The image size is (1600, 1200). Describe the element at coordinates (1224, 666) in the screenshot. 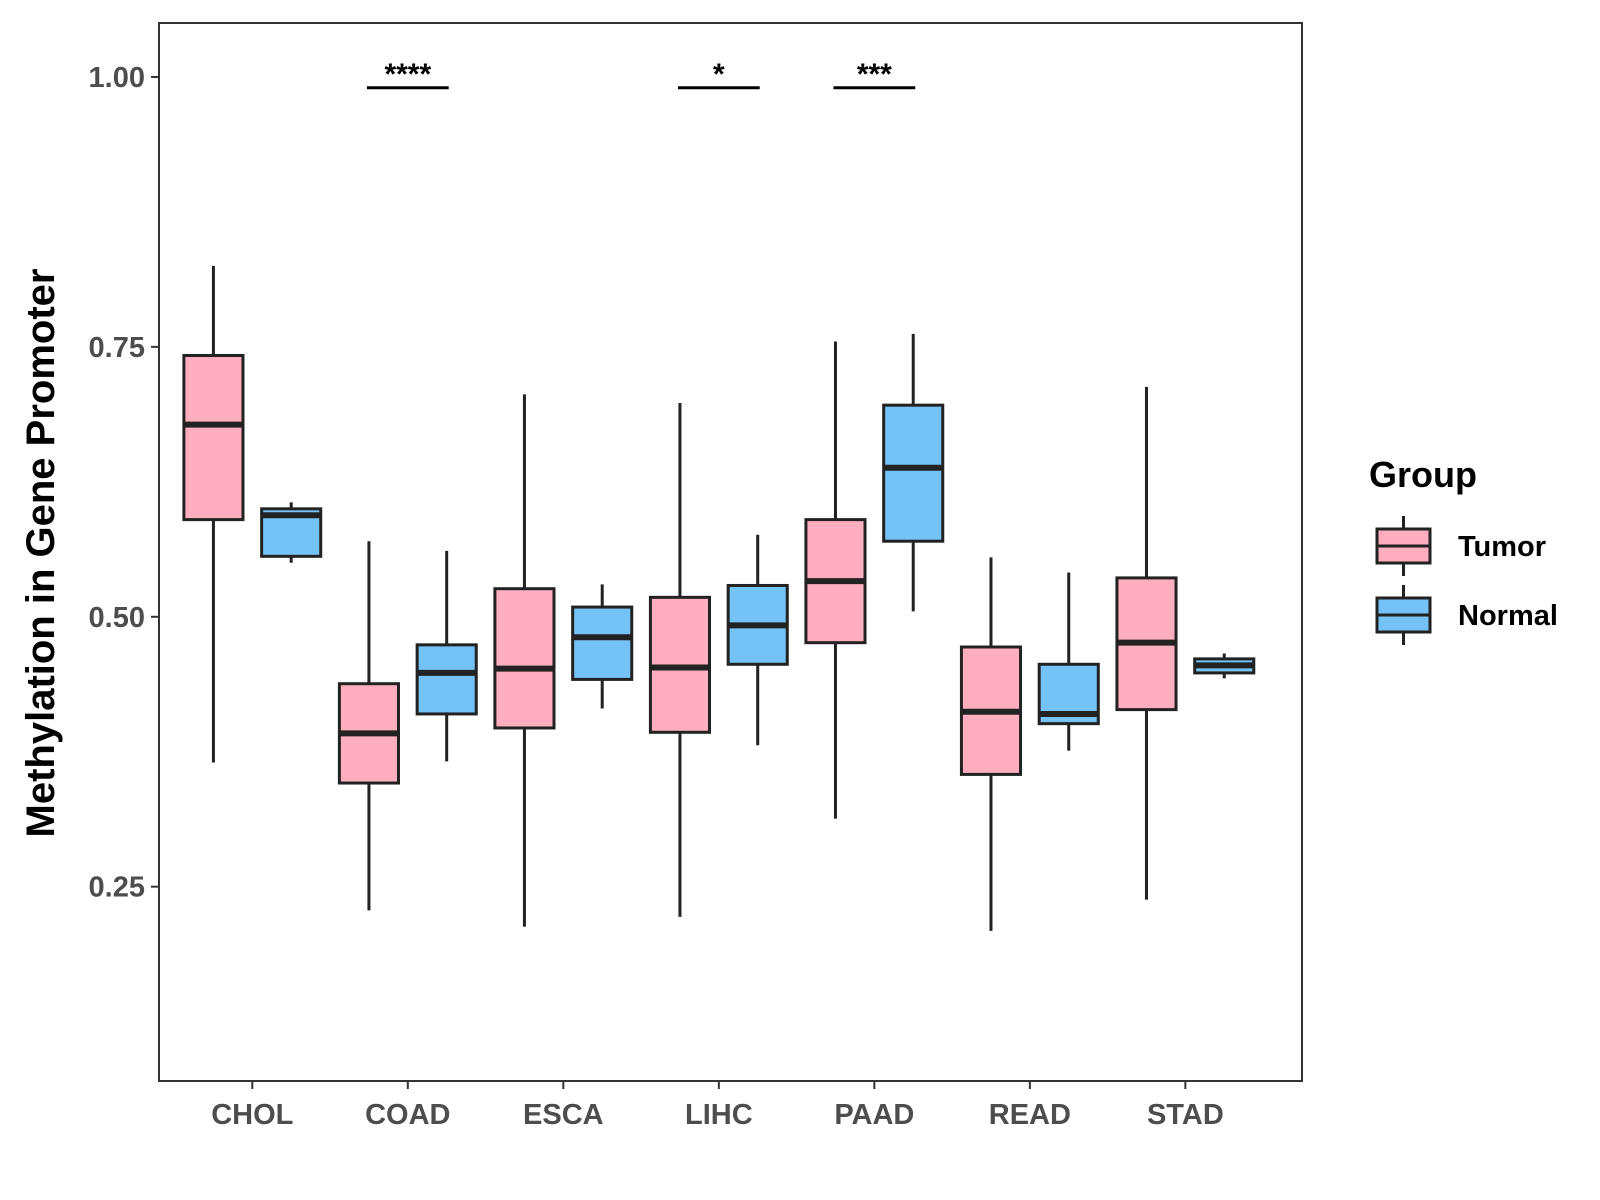

I see `box-stad-normal` at that location.